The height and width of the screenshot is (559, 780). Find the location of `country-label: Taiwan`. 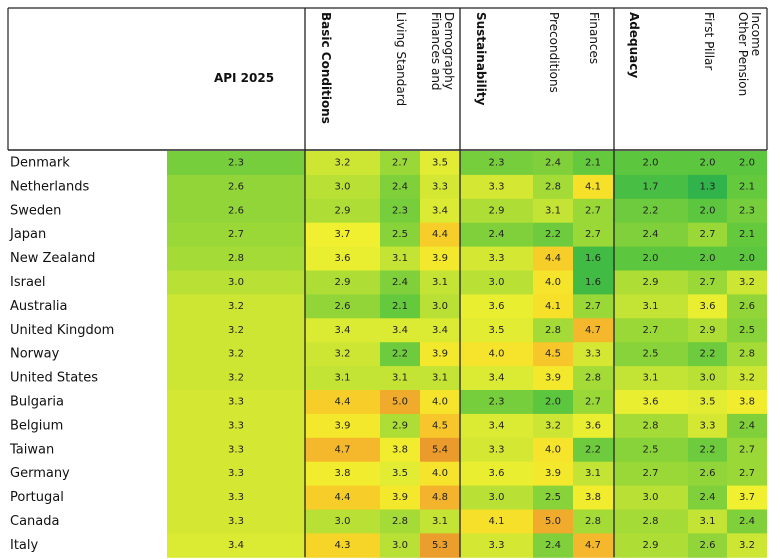

country-label: Taiwan is located at coordinates (31, 449).